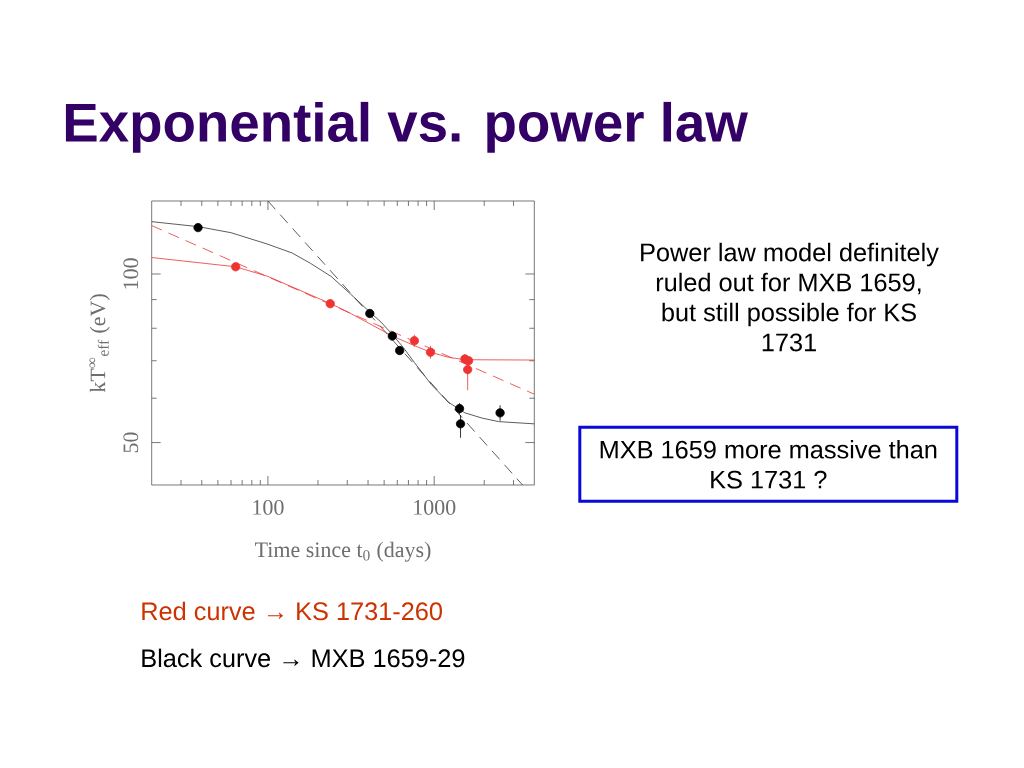  Describe the element at coordinates (131, 442) in the screenshot. I see `y-tick-label: 50` at that location.